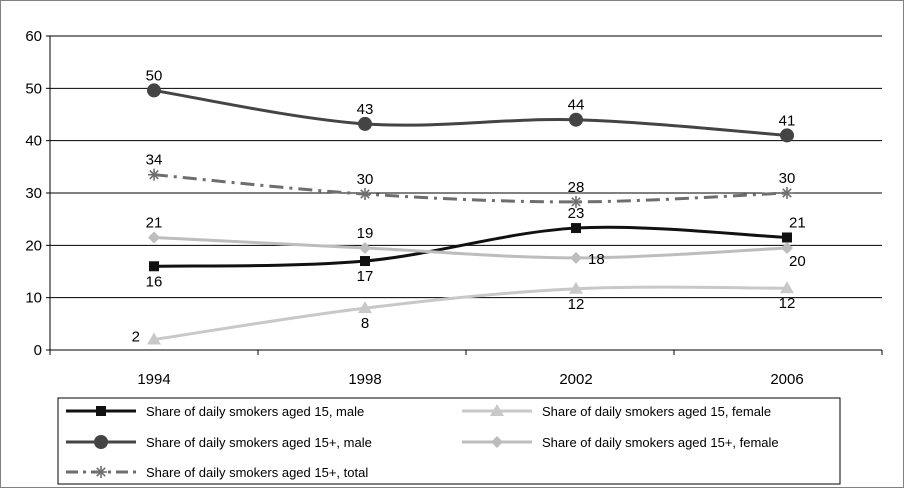  What do you see at coordinates (576, 187) in the screenshot?
I see `data-label-t15p: 28` at bounding box center [576, 187].